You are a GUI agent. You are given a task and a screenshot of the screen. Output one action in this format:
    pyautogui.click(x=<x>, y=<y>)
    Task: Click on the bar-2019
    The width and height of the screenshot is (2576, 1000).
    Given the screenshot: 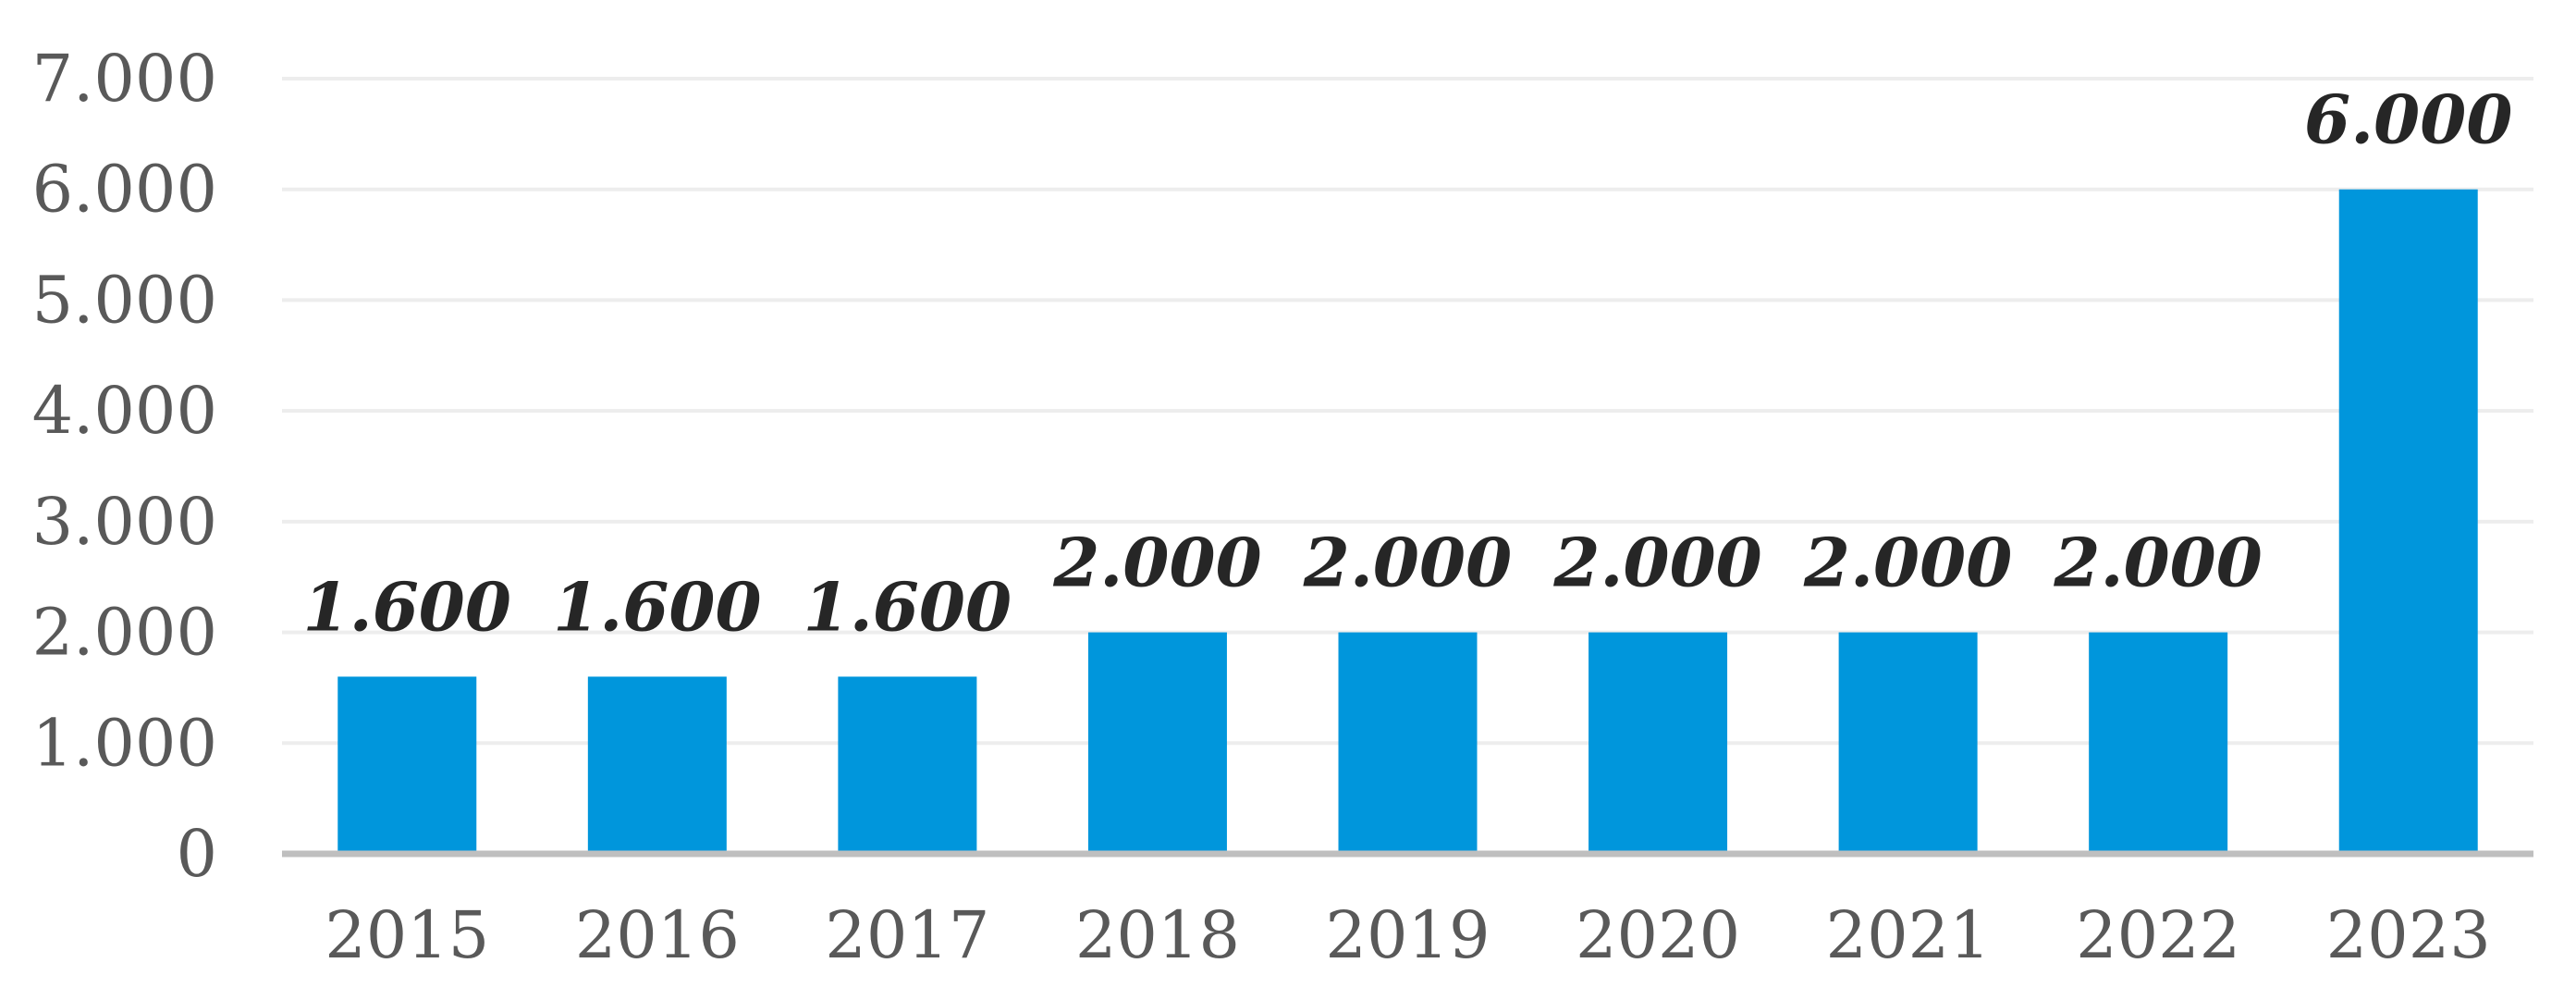 What is the action you would take?
    pyautogui.click(x=1408, y=743)
    